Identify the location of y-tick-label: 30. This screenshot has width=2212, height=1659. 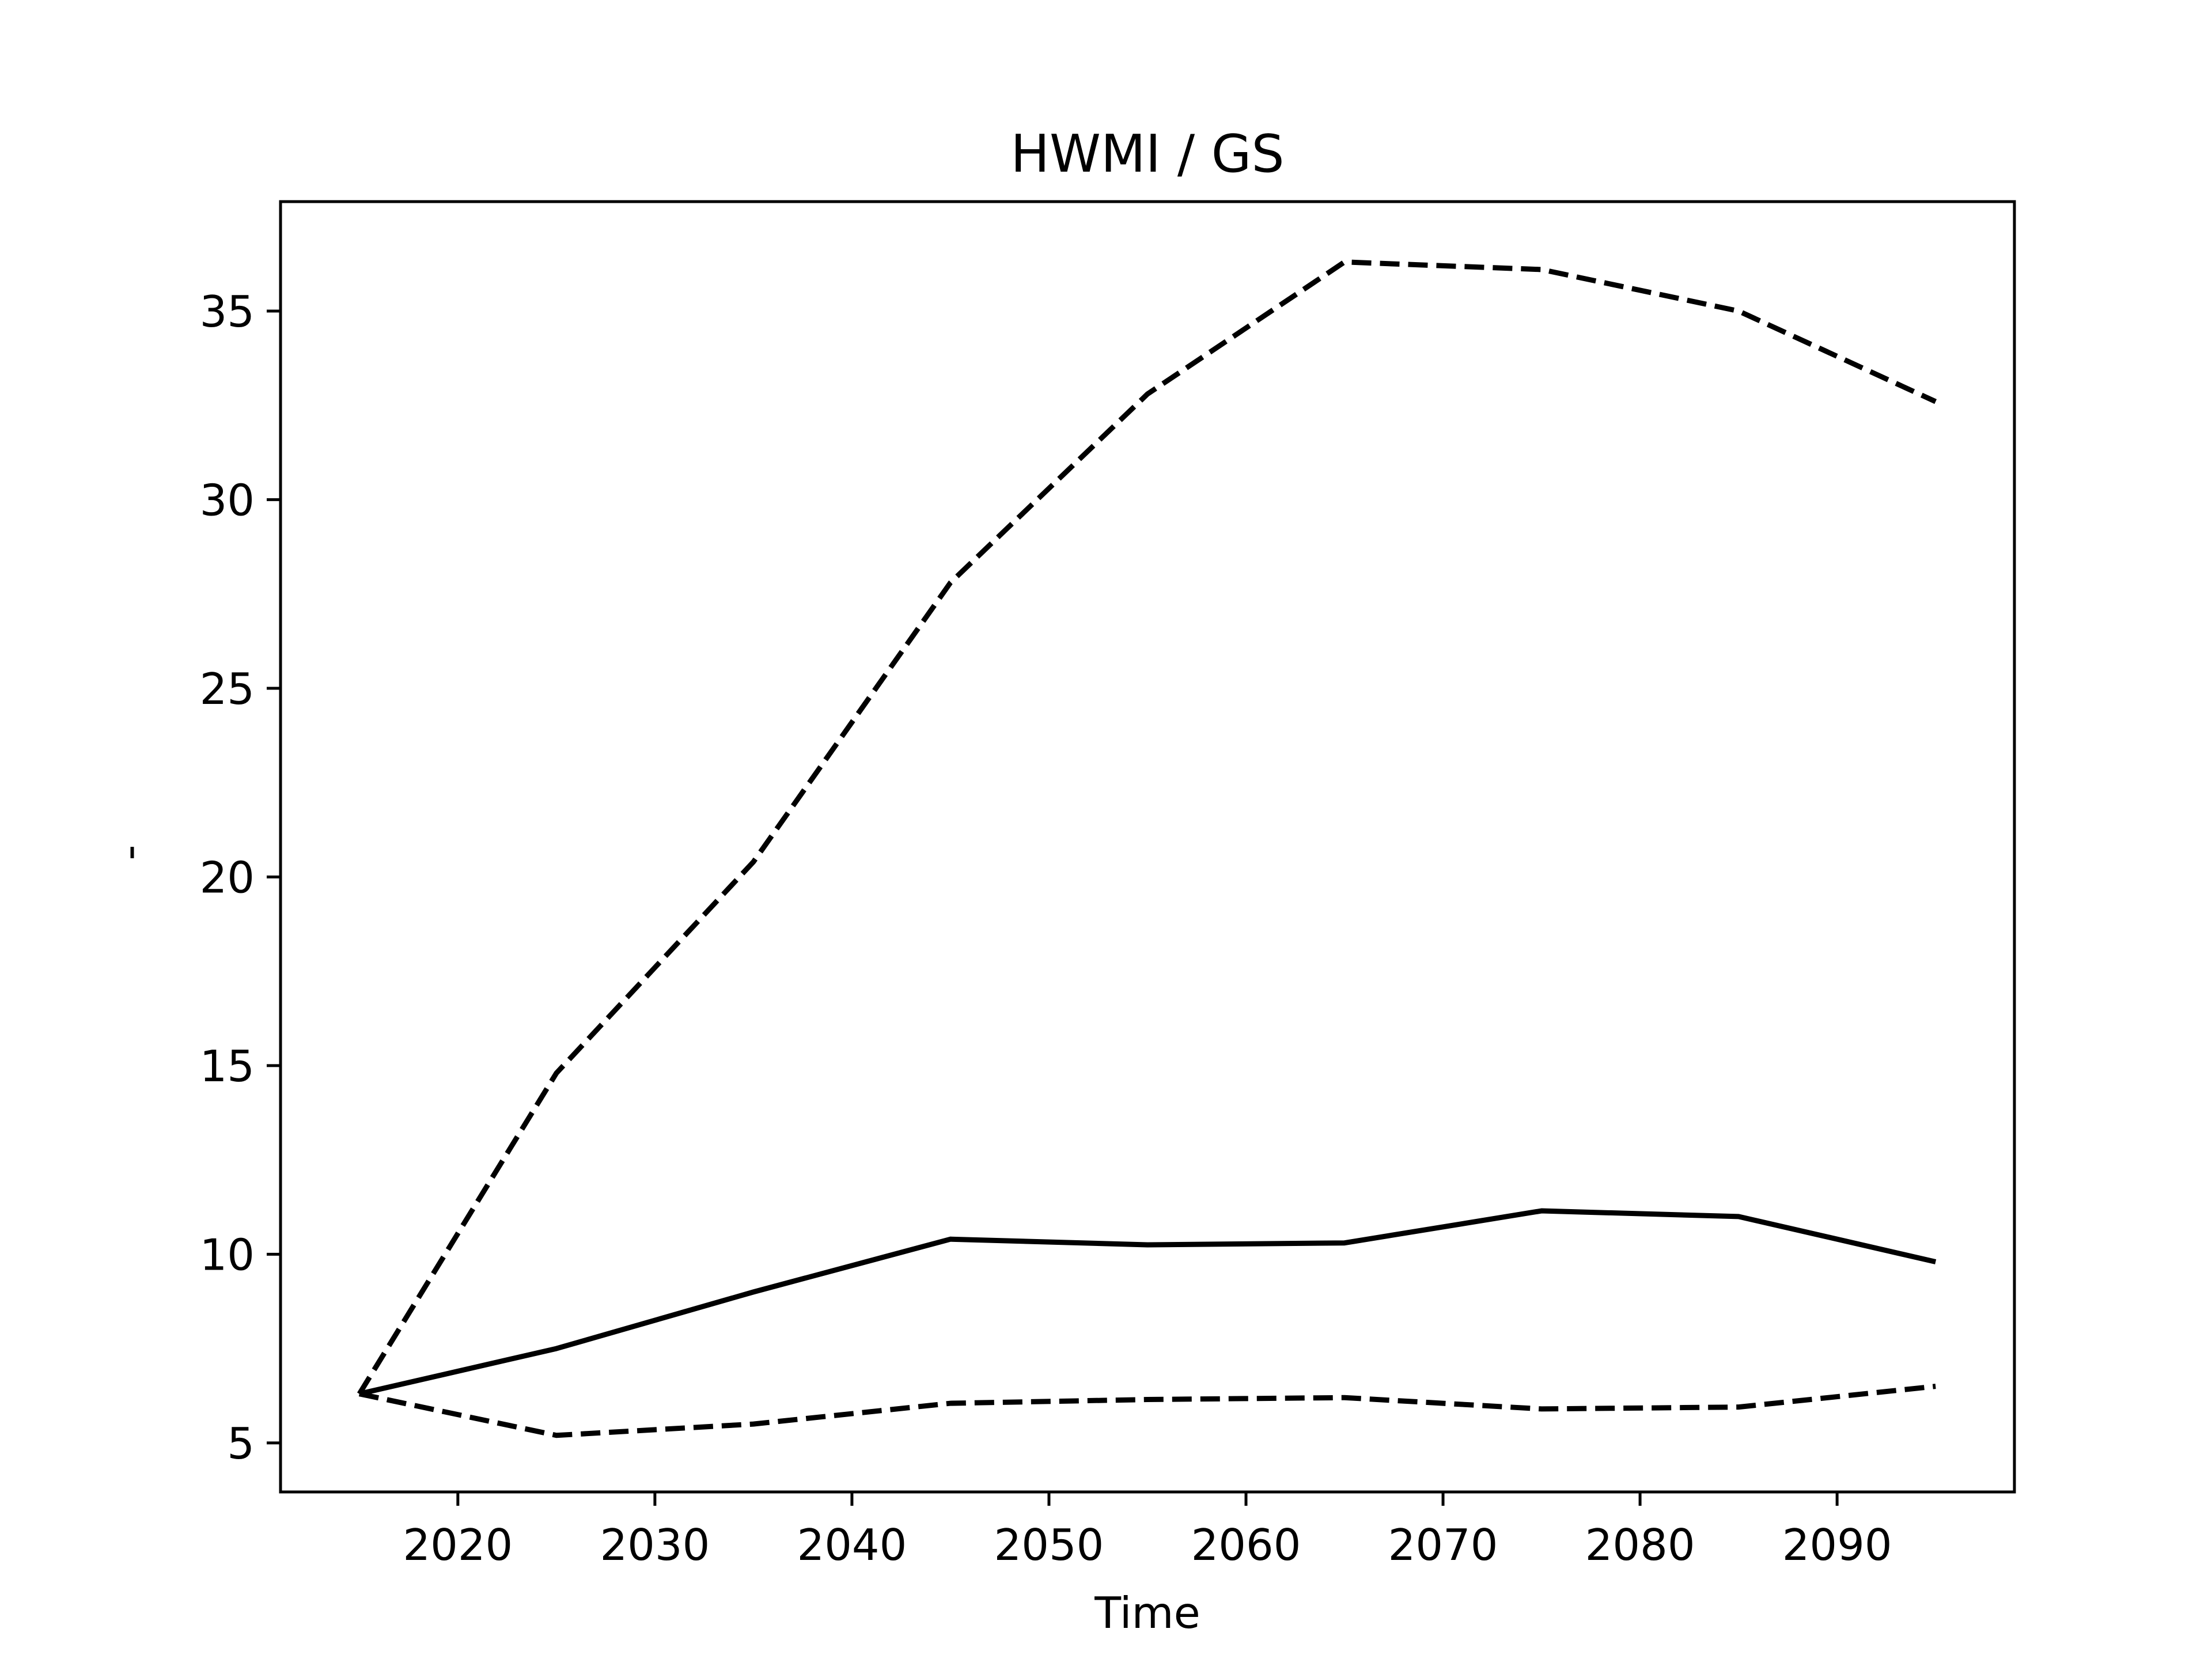
(227, 500).